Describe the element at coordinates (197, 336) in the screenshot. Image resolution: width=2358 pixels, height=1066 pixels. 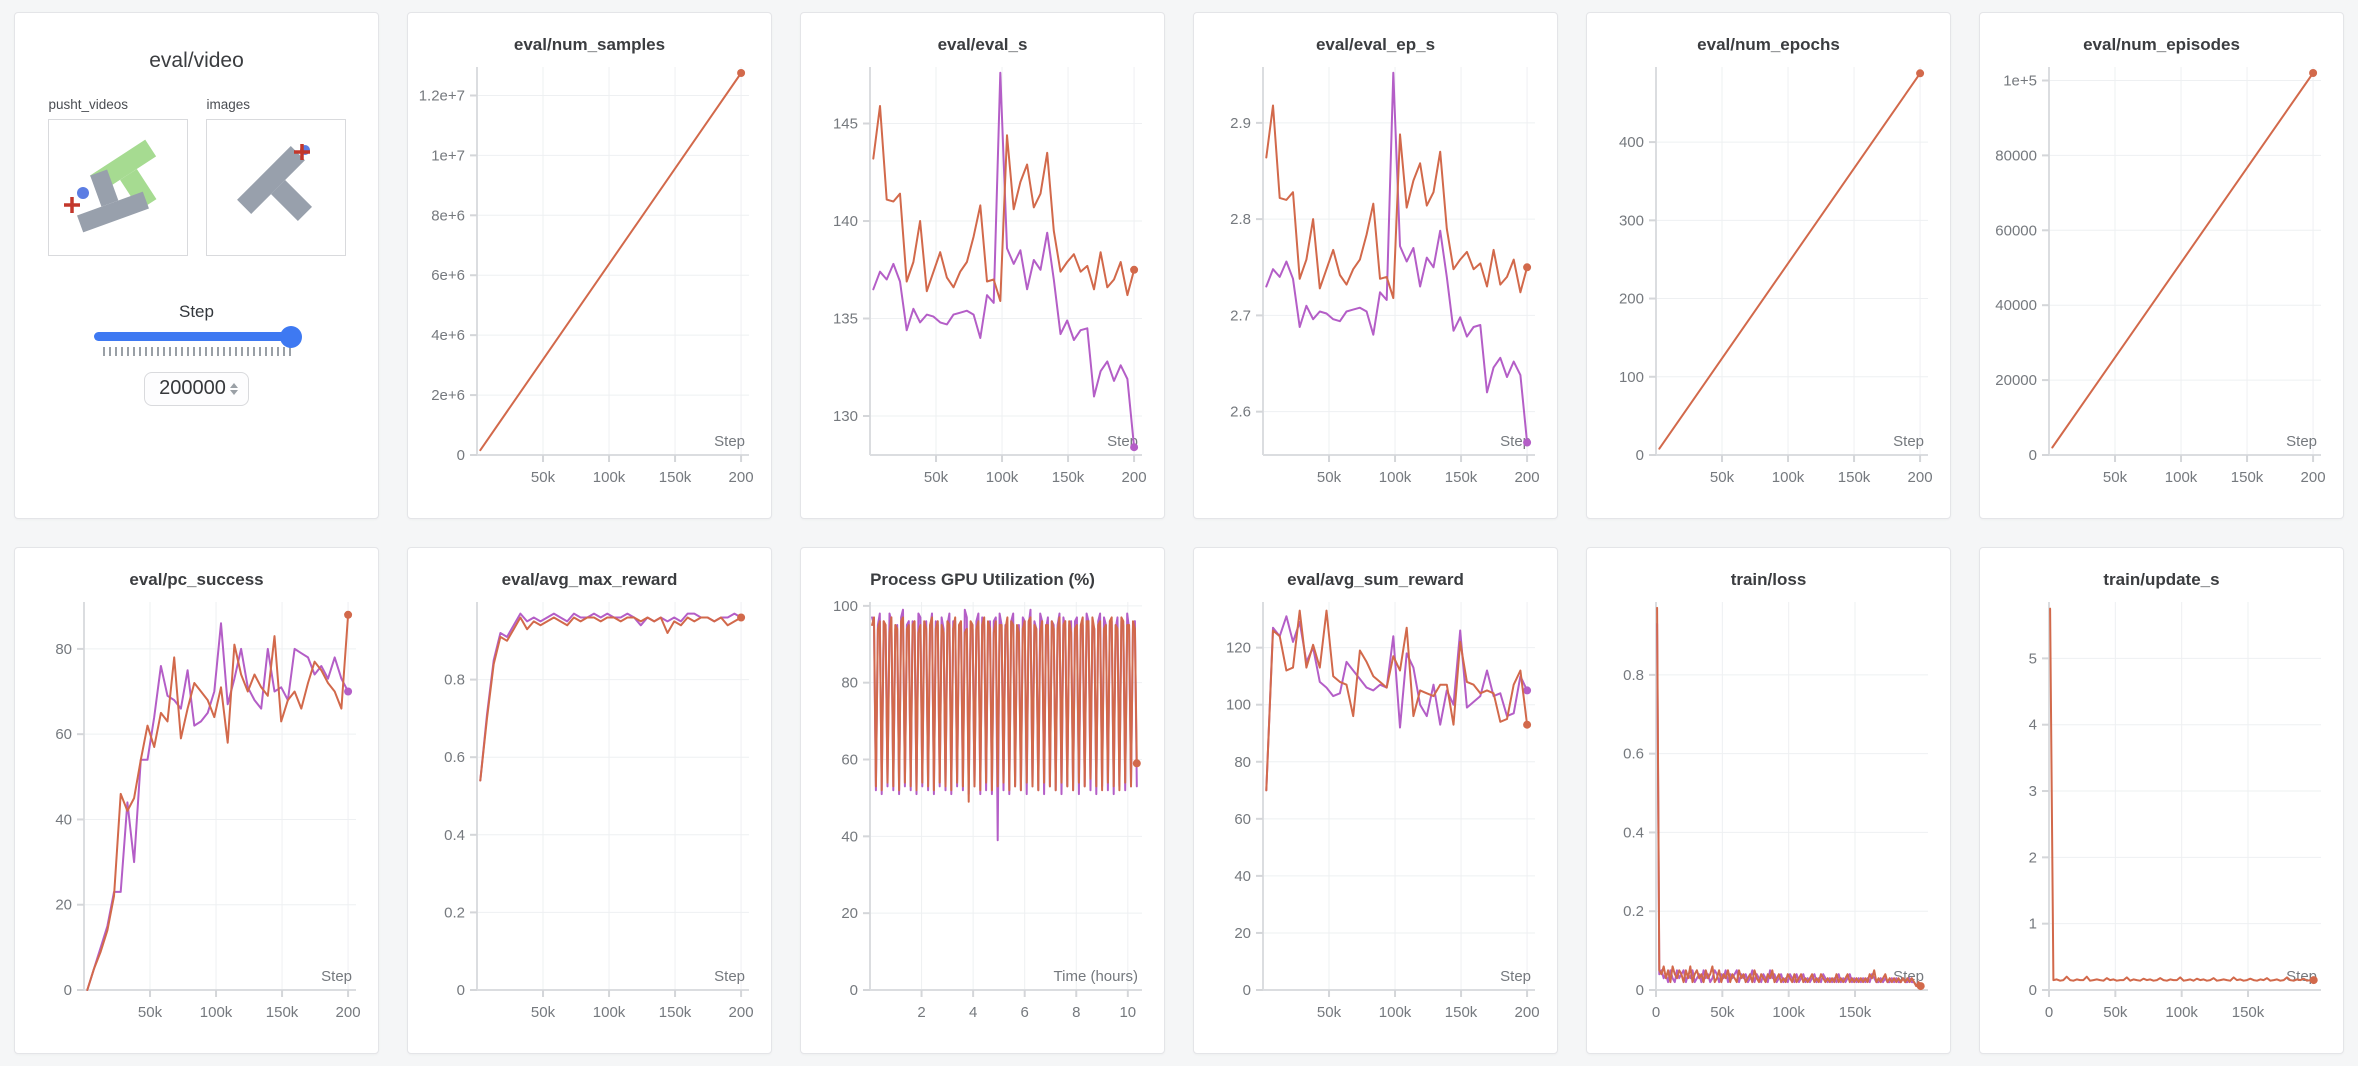
I see `slider-track` at that location.